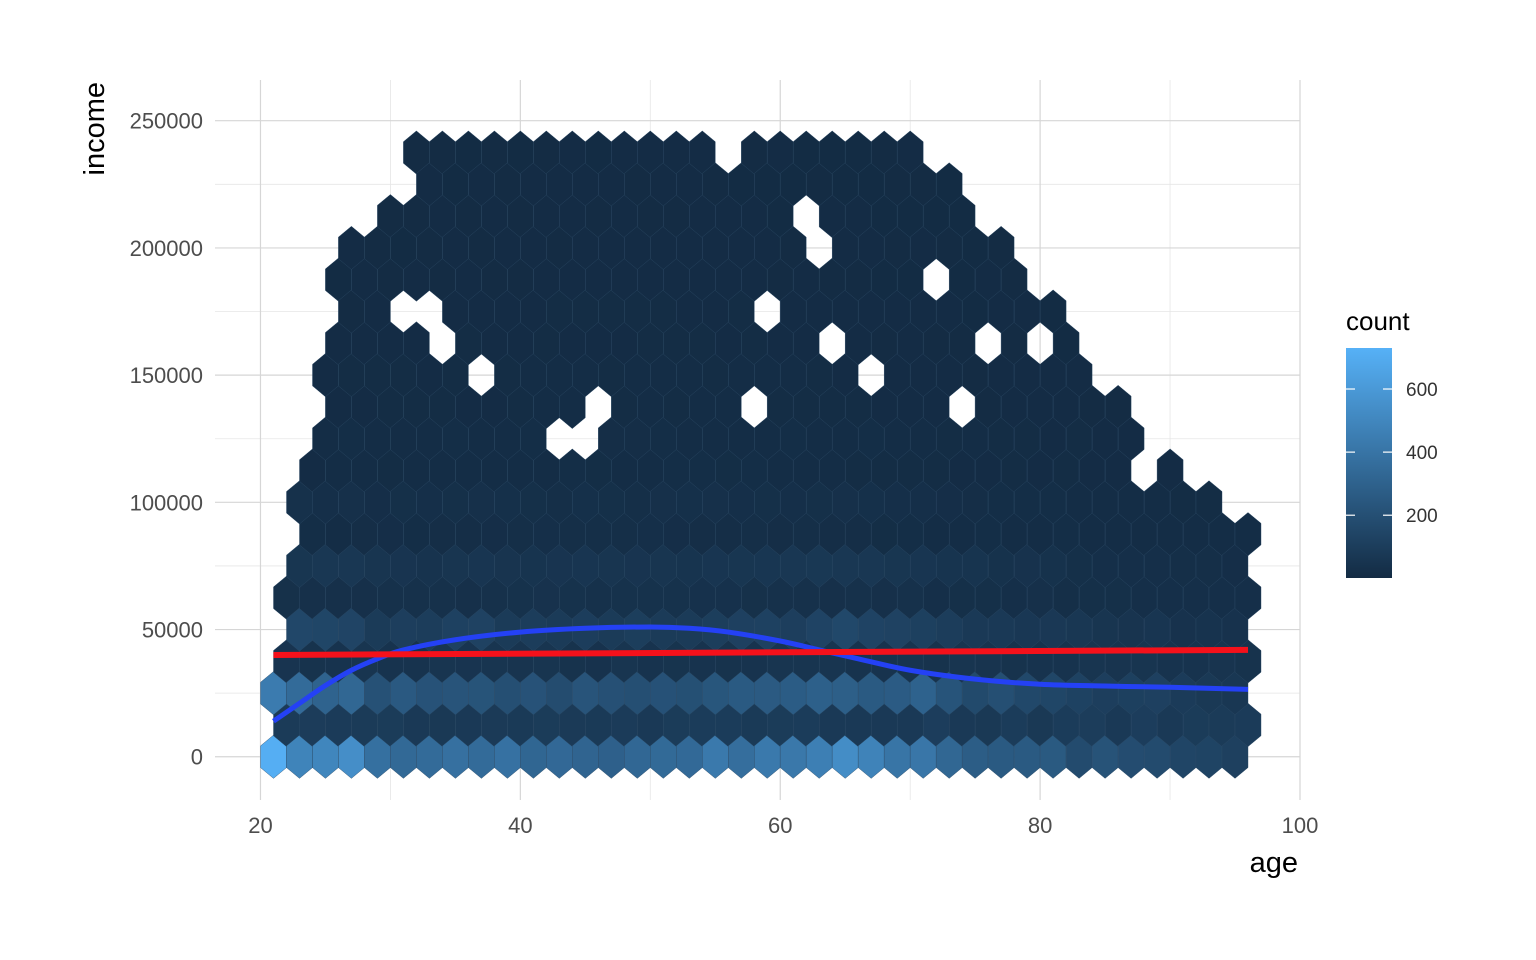  I want to click on legend-ticks: 200 400 600, so click(1392, 453).